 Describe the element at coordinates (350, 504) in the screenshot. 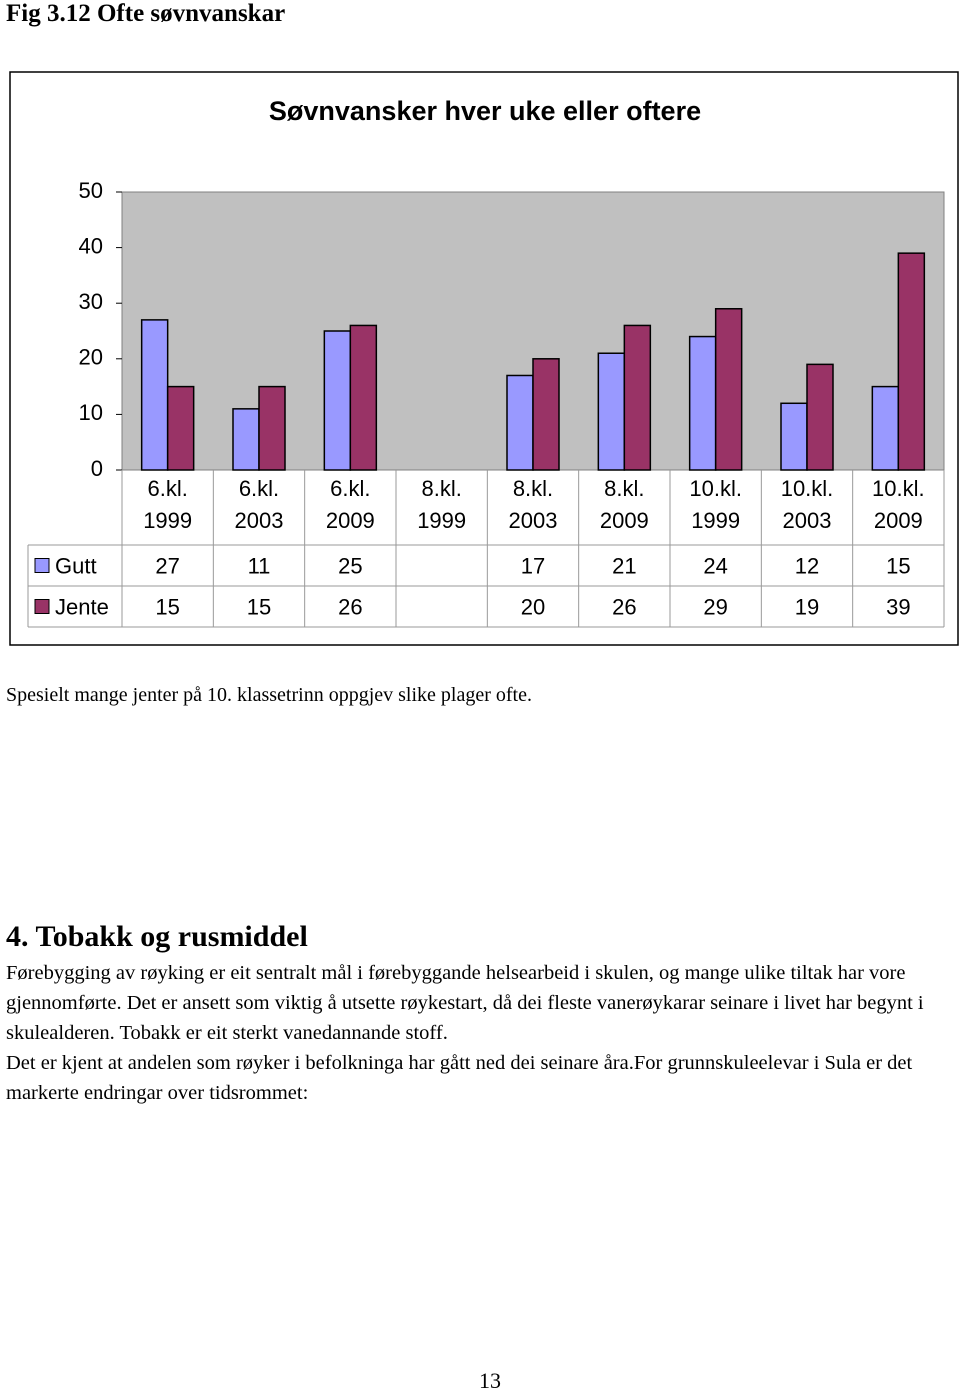

I see `x-tick-label: 6.kl. 2009` at that location.